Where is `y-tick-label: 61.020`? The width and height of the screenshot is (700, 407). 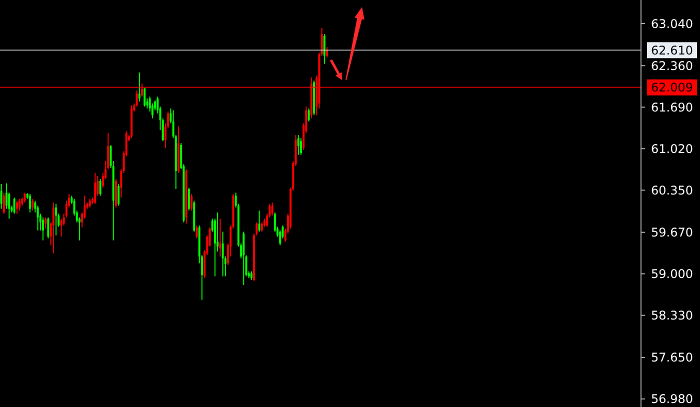
y-tick-label: 61.020 is located at coordinates (672, 149).